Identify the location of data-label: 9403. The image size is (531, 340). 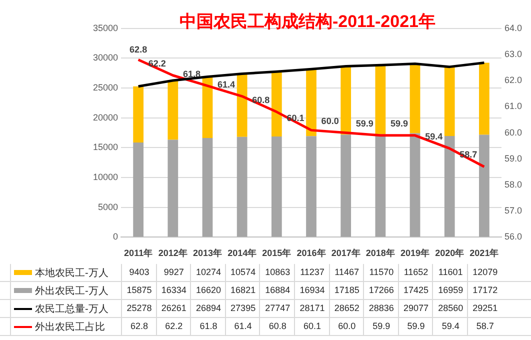
(139, 272).